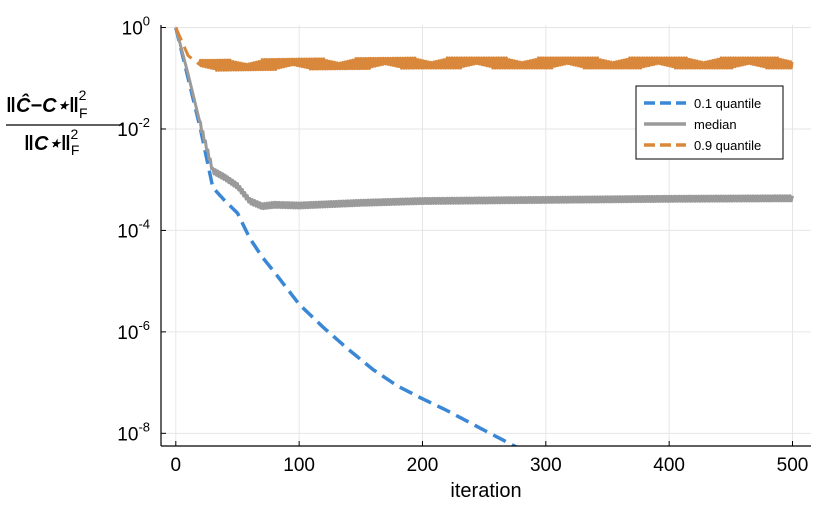 The width and height of the screenshot is (831, 513). What do you see at coordinates (299, 465) in the screenshot?
I see `x-tick-label-1: 100` at bounding box center [299, 465].